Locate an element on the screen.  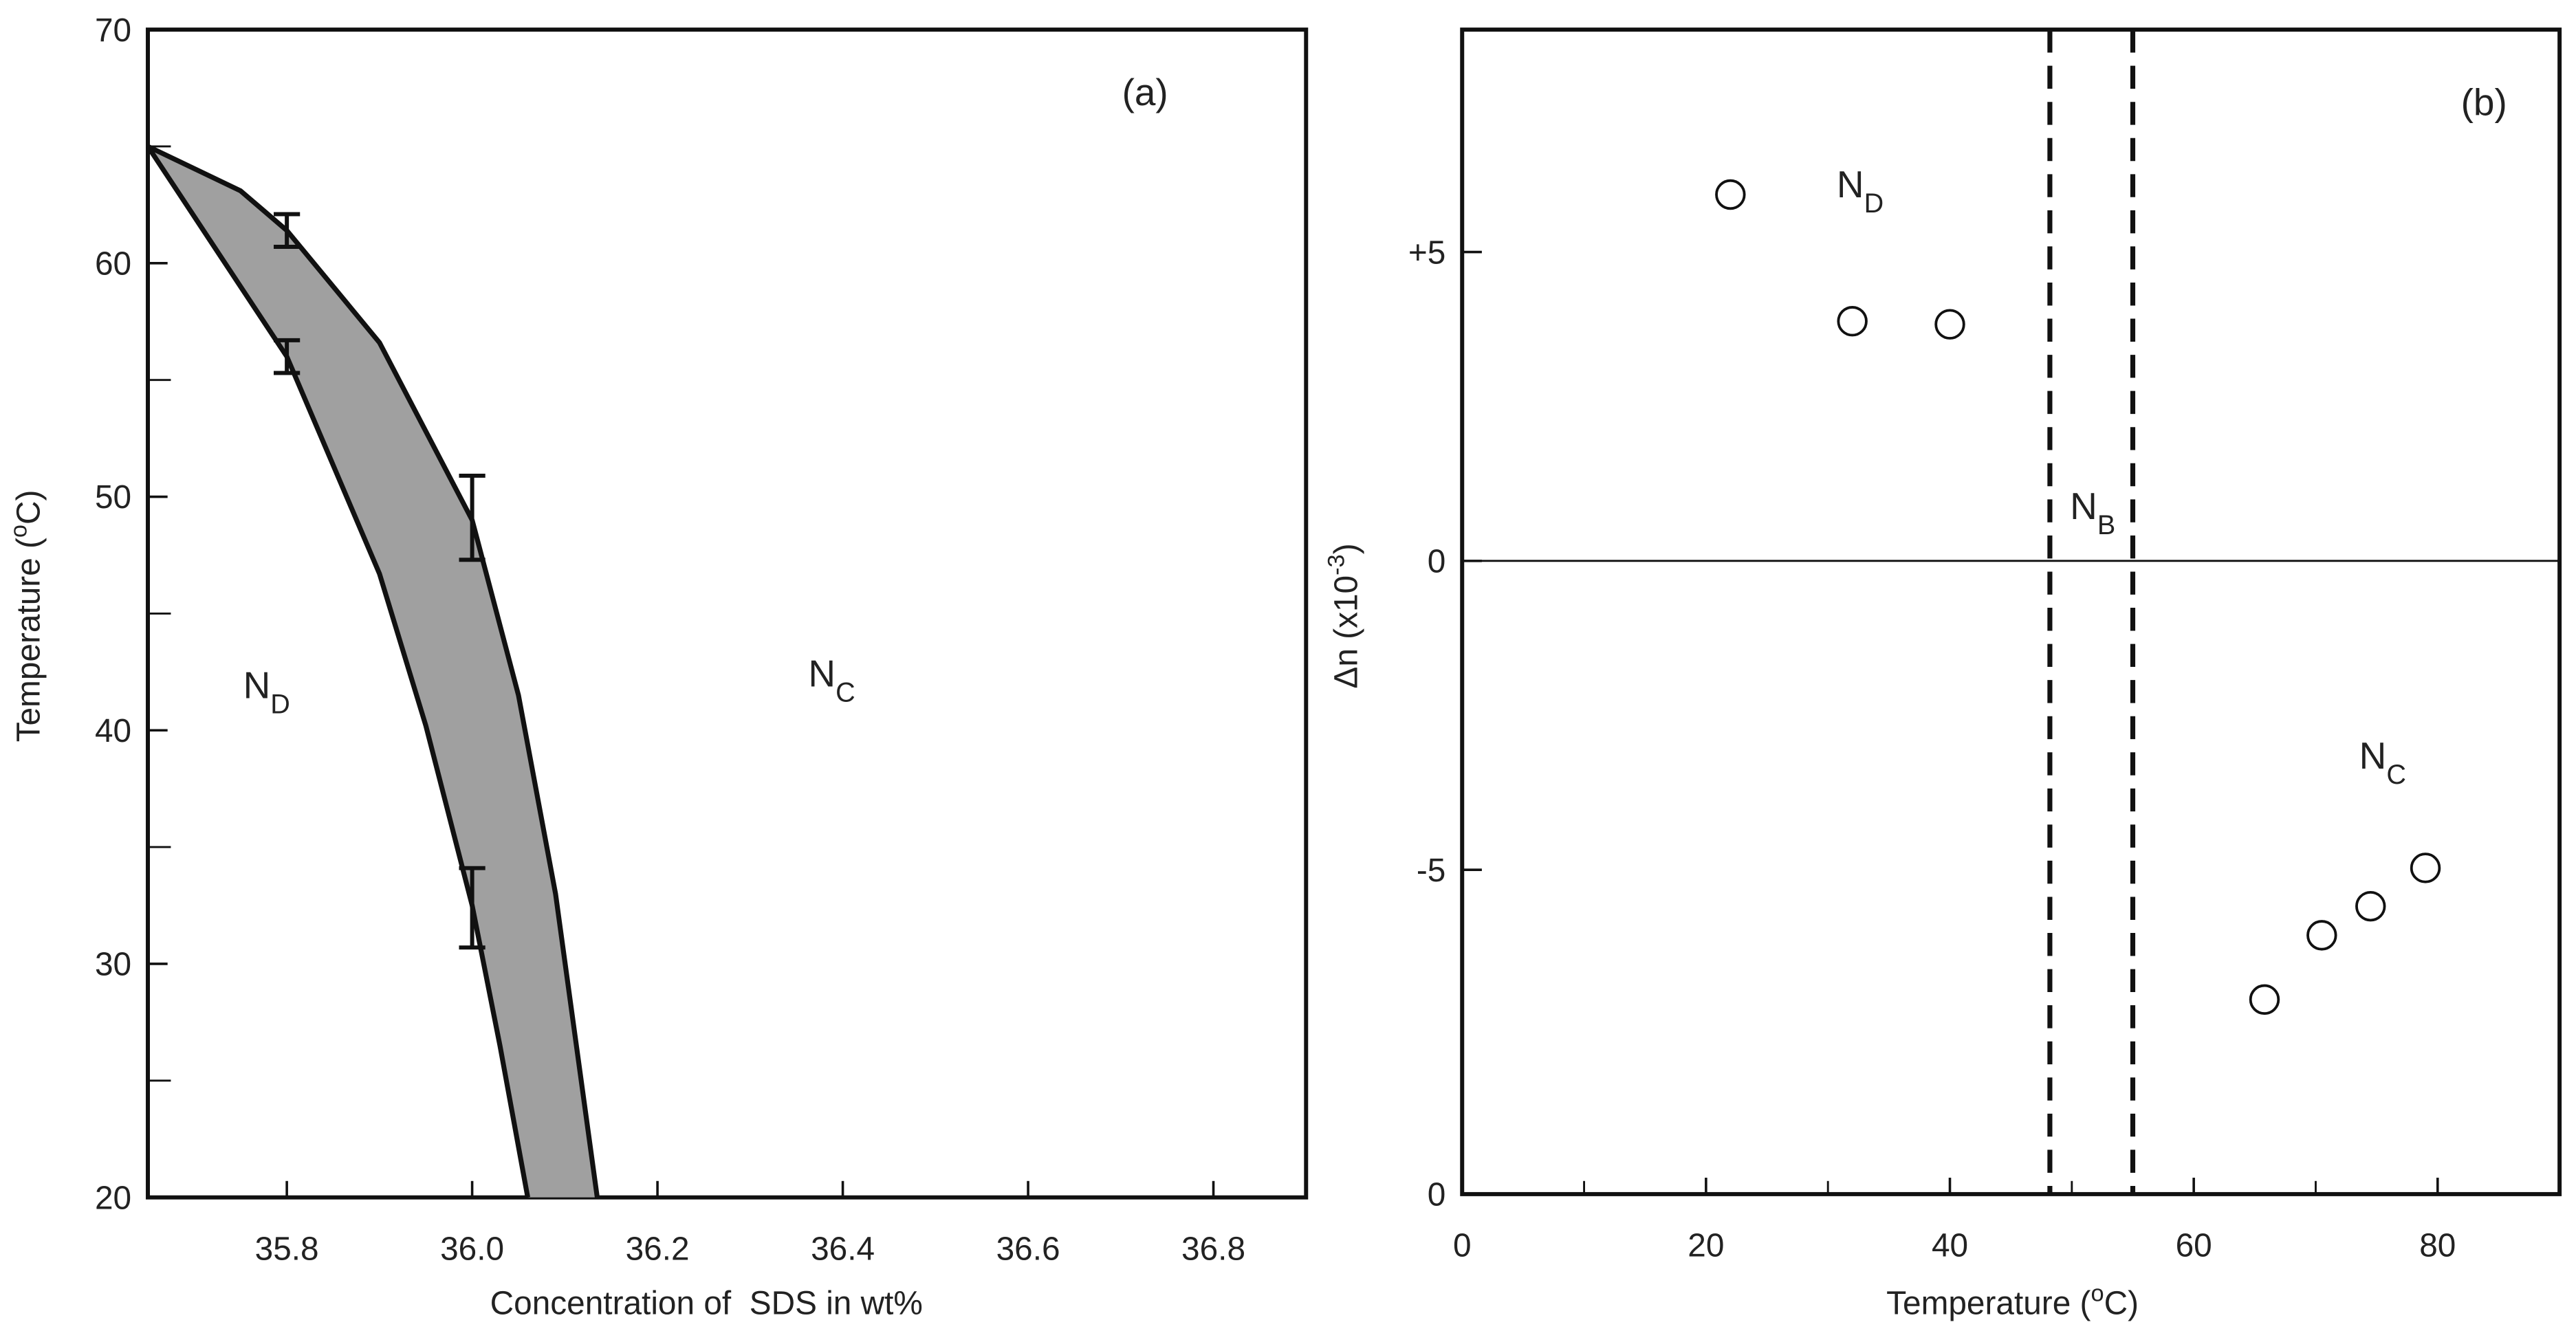
y-tick-label: 30 is located at coordinates (113, 965).